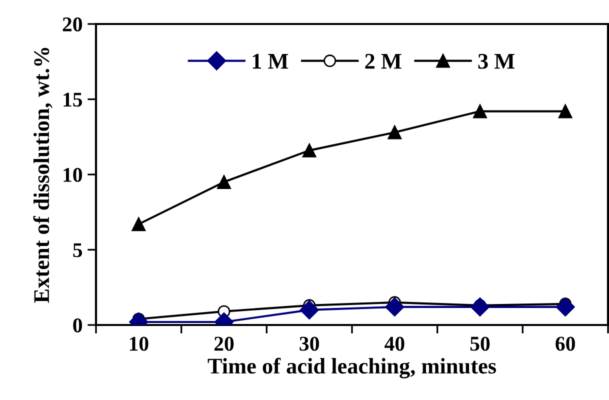  What do you see at coordinates (42, 175) in the screenshot?
I see `y-axis-title: Extent of dissolution, wt.%` at bounding box center [42, 175].